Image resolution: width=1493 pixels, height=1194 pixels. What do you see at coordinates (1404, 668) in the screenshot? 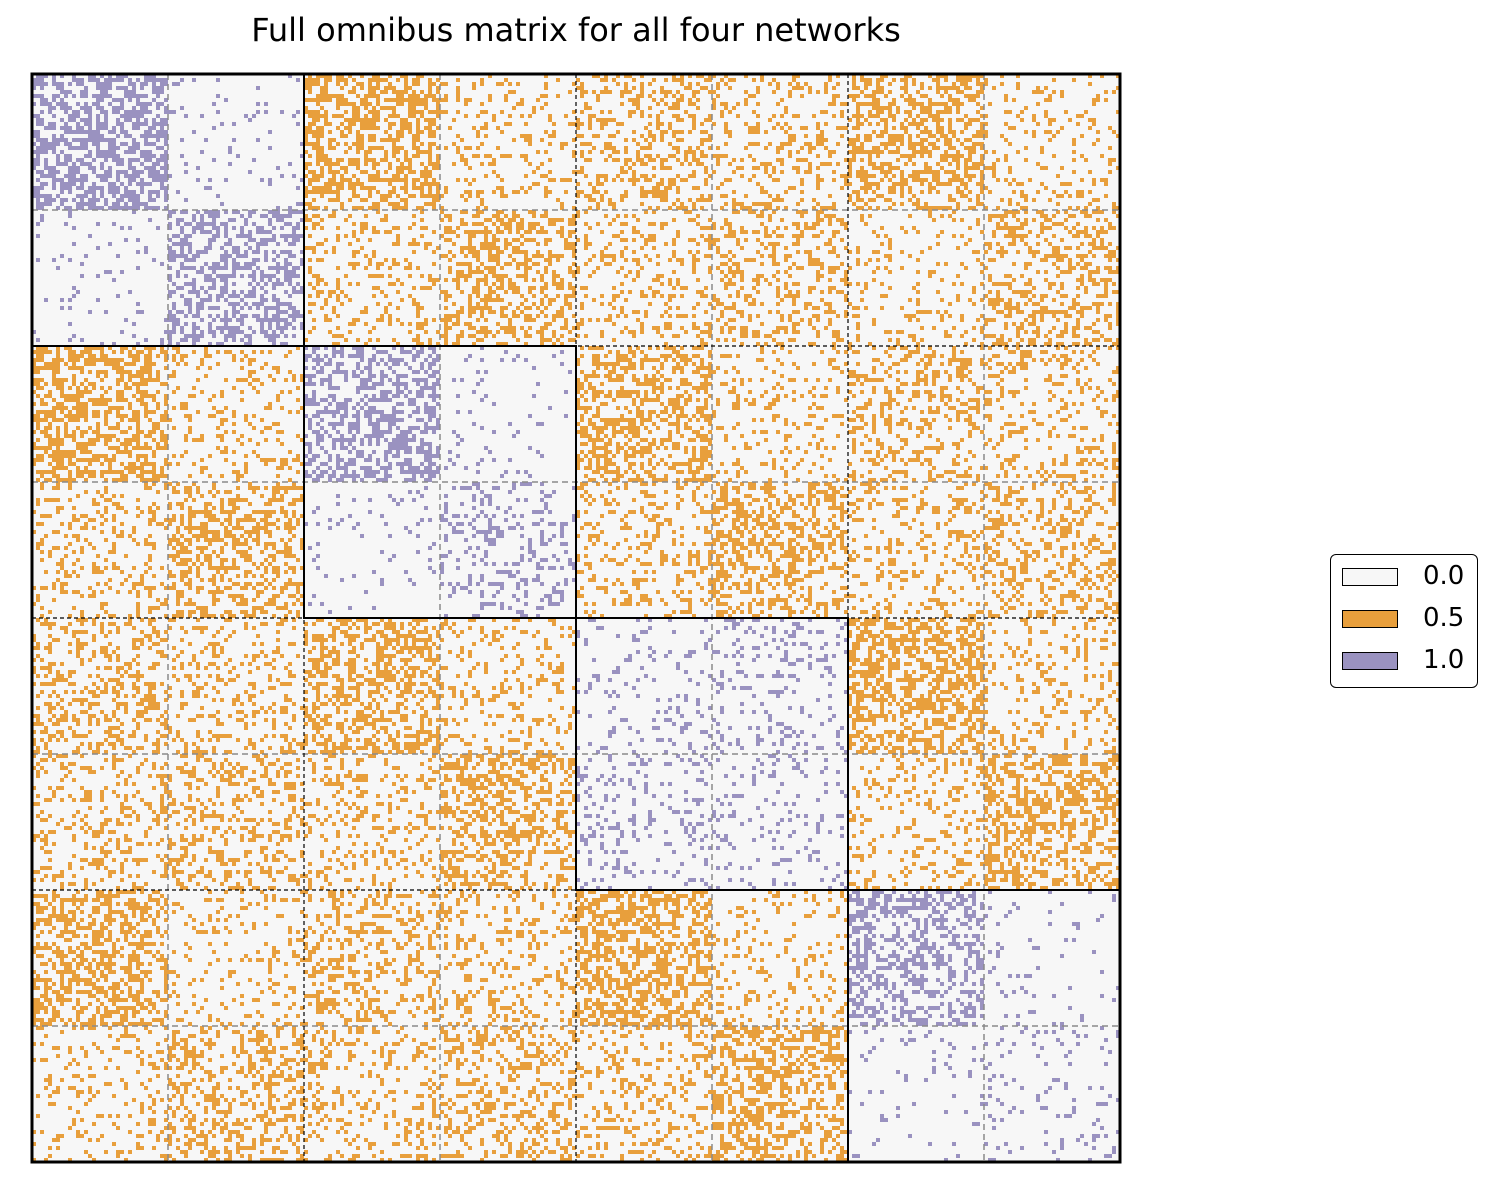
I see `legend-item: 1.0` at bounding box center [1404, 668].